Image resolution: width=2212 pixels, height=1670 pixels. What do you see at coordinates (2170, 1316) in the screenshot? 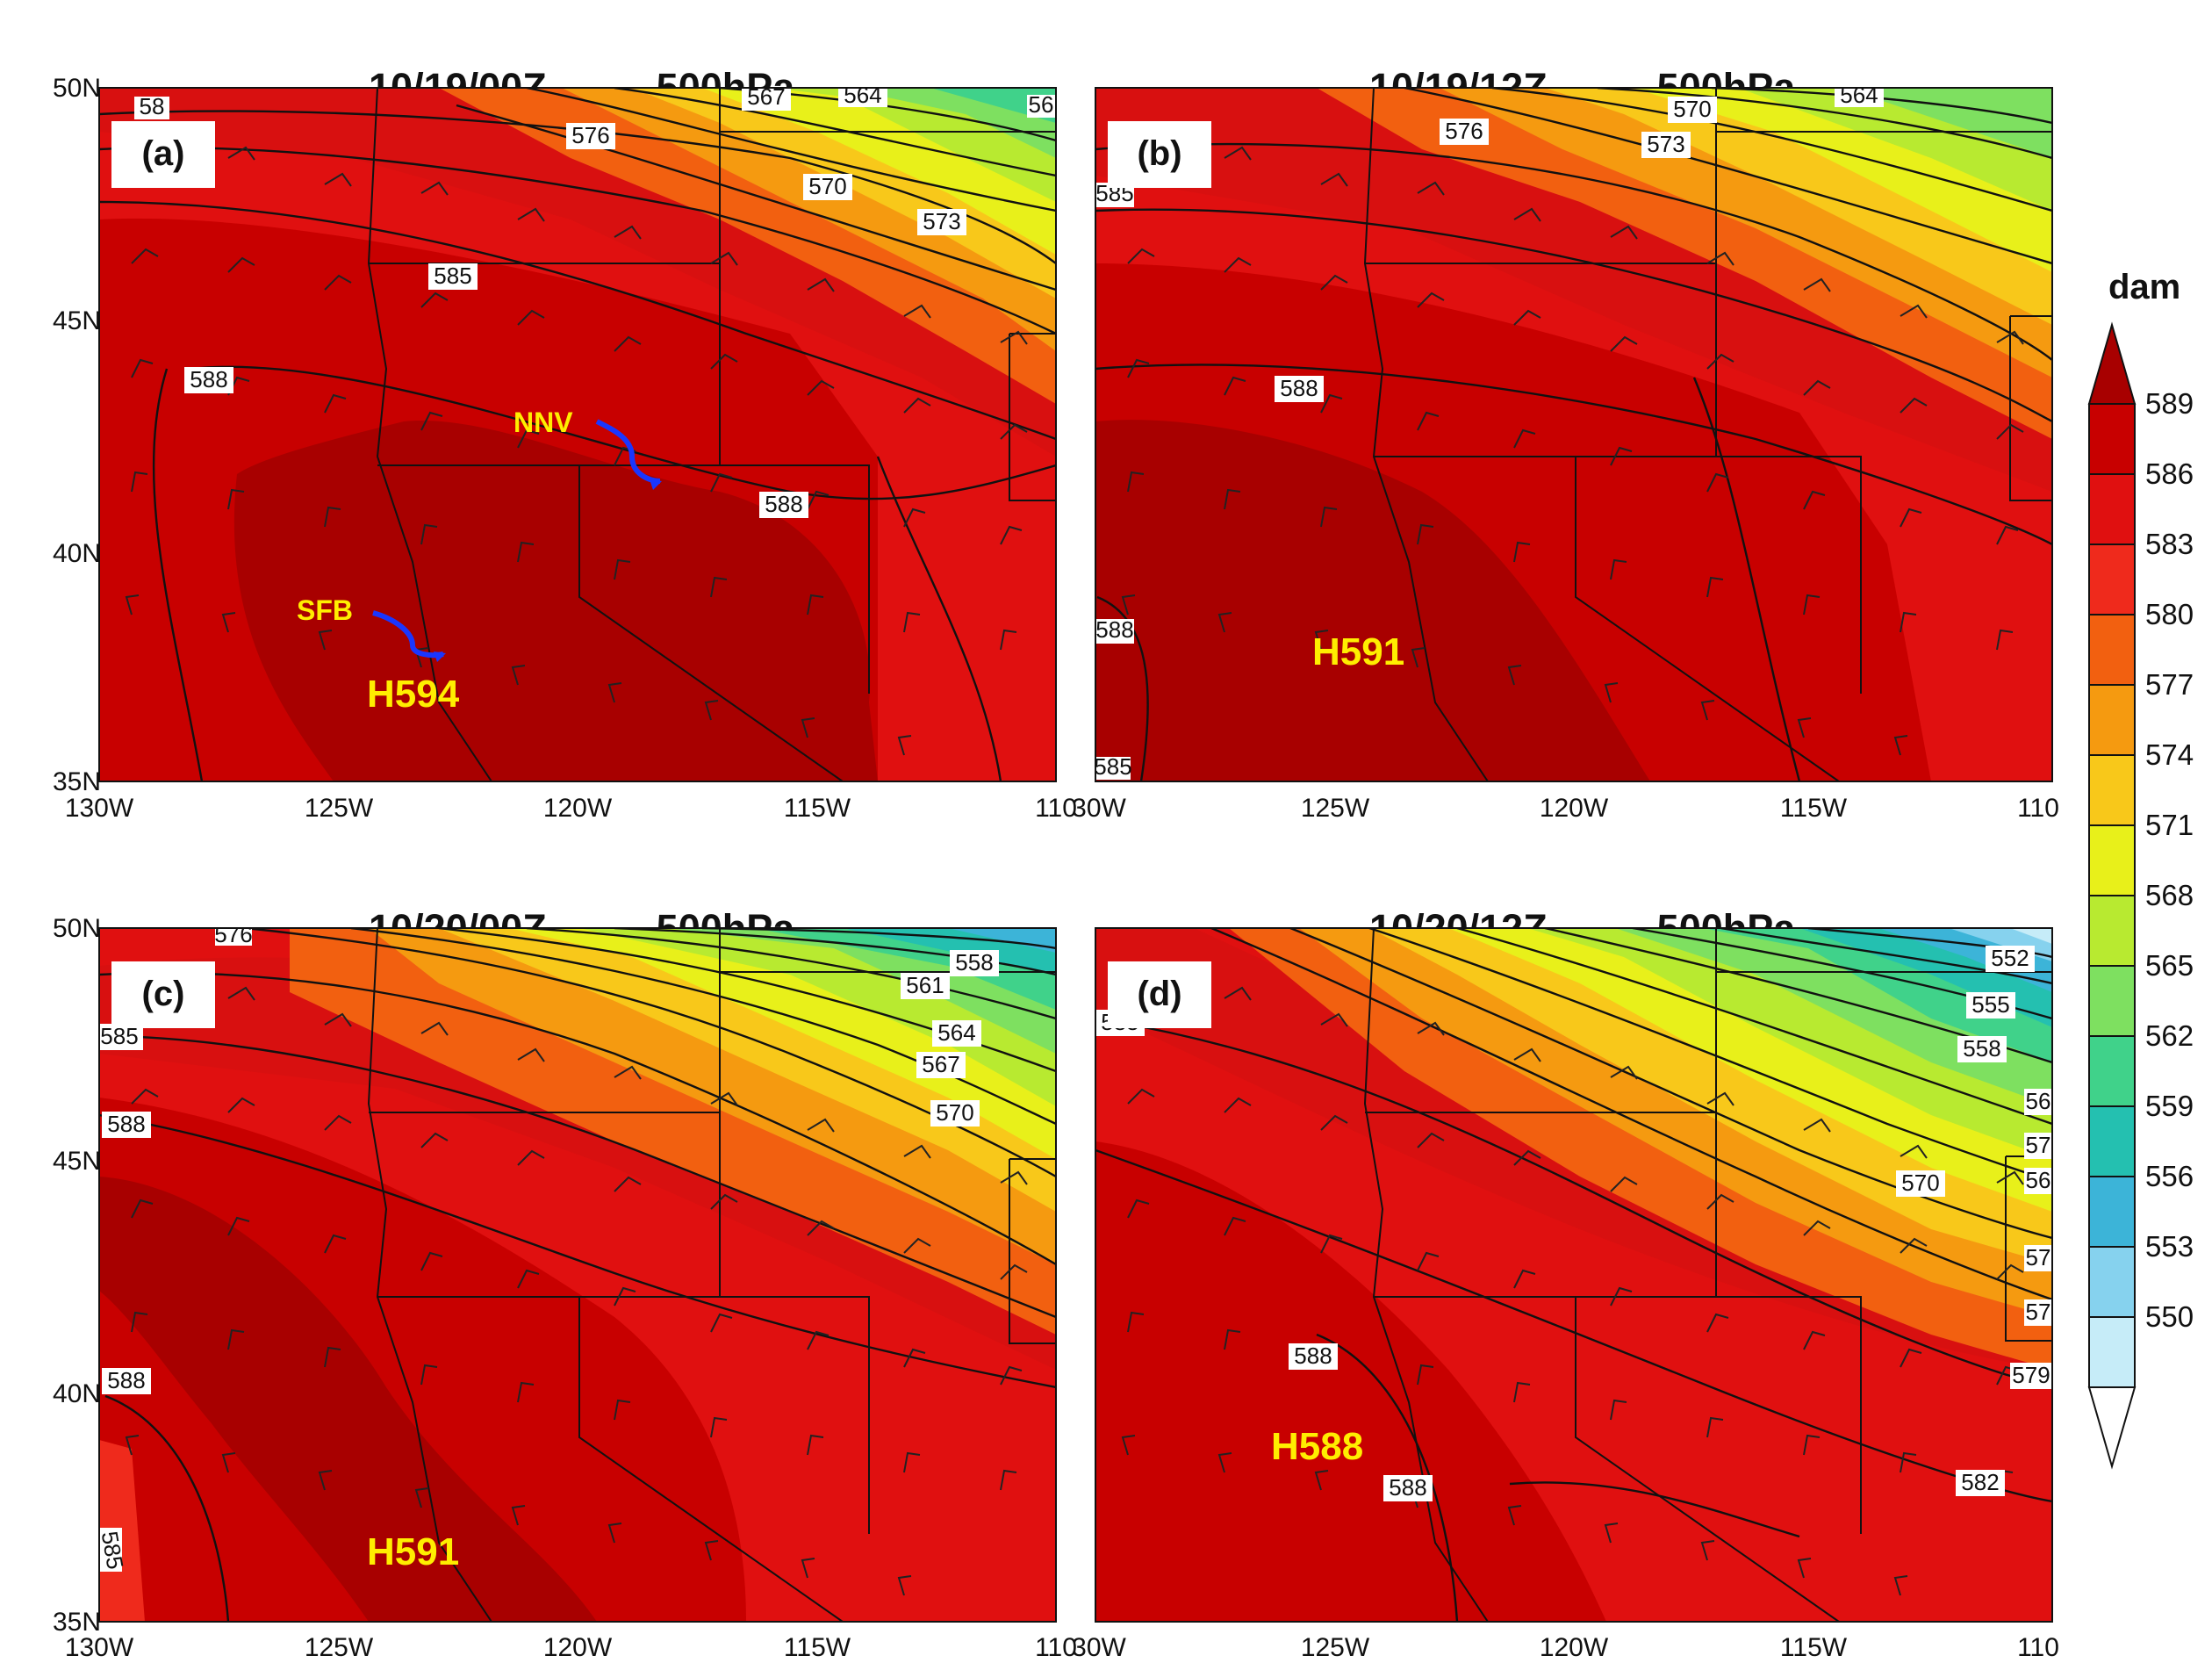
I see `colorbar-label: 550` at bounding box center [2170, 1316].